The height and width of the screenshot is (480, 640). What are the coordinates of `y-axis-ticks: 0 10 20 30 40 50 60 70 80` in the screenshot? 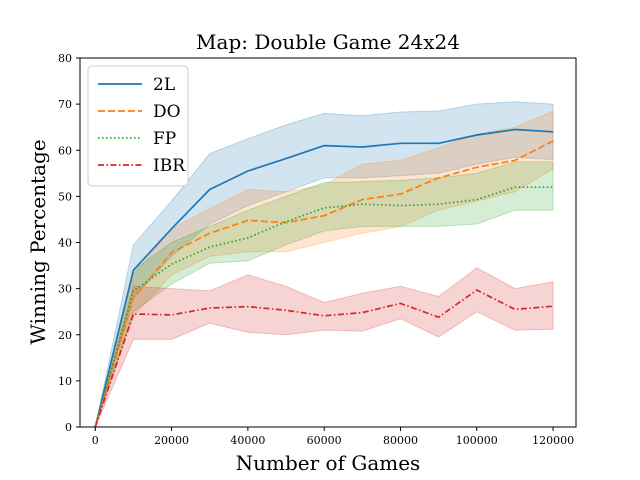 It's located at (69, 243).